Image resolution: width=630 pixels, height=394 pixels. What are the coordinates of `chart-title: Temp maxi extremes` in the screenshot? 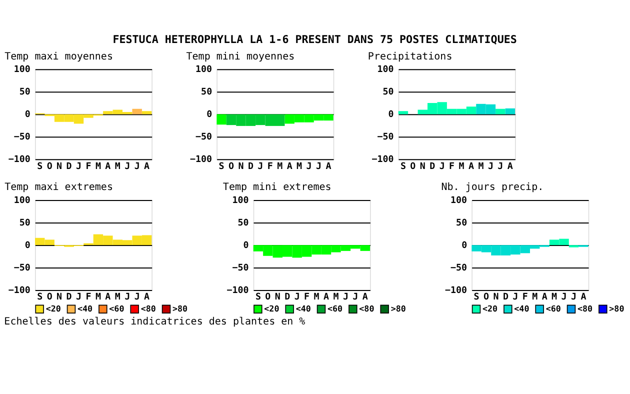 It's located at (58, 188).